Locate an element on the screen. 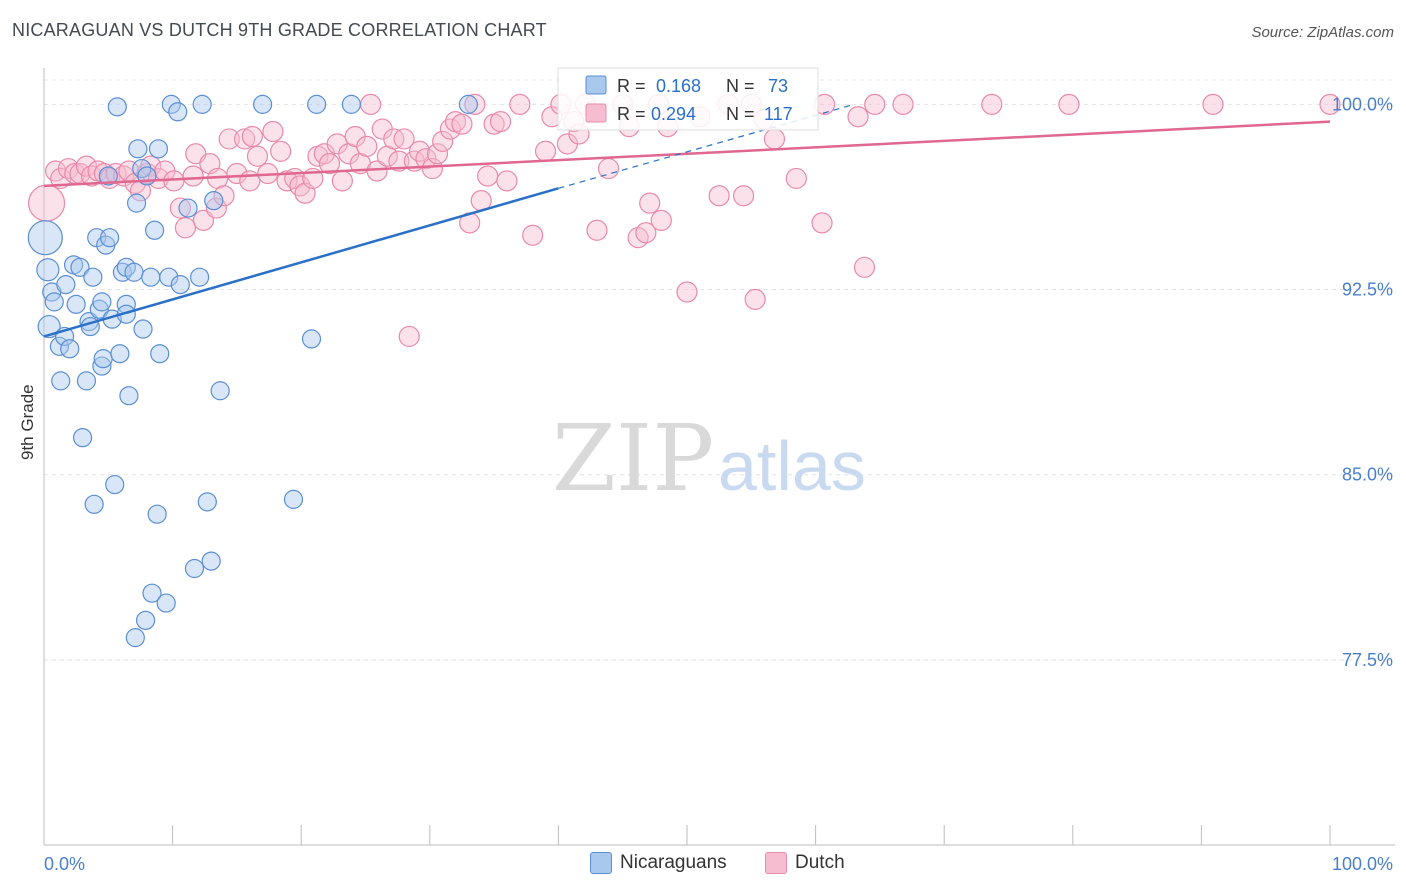 The width and height of the screenshot is (1406, 892). y-axis-label: 9th Grade is located at coordinates (27, 422).